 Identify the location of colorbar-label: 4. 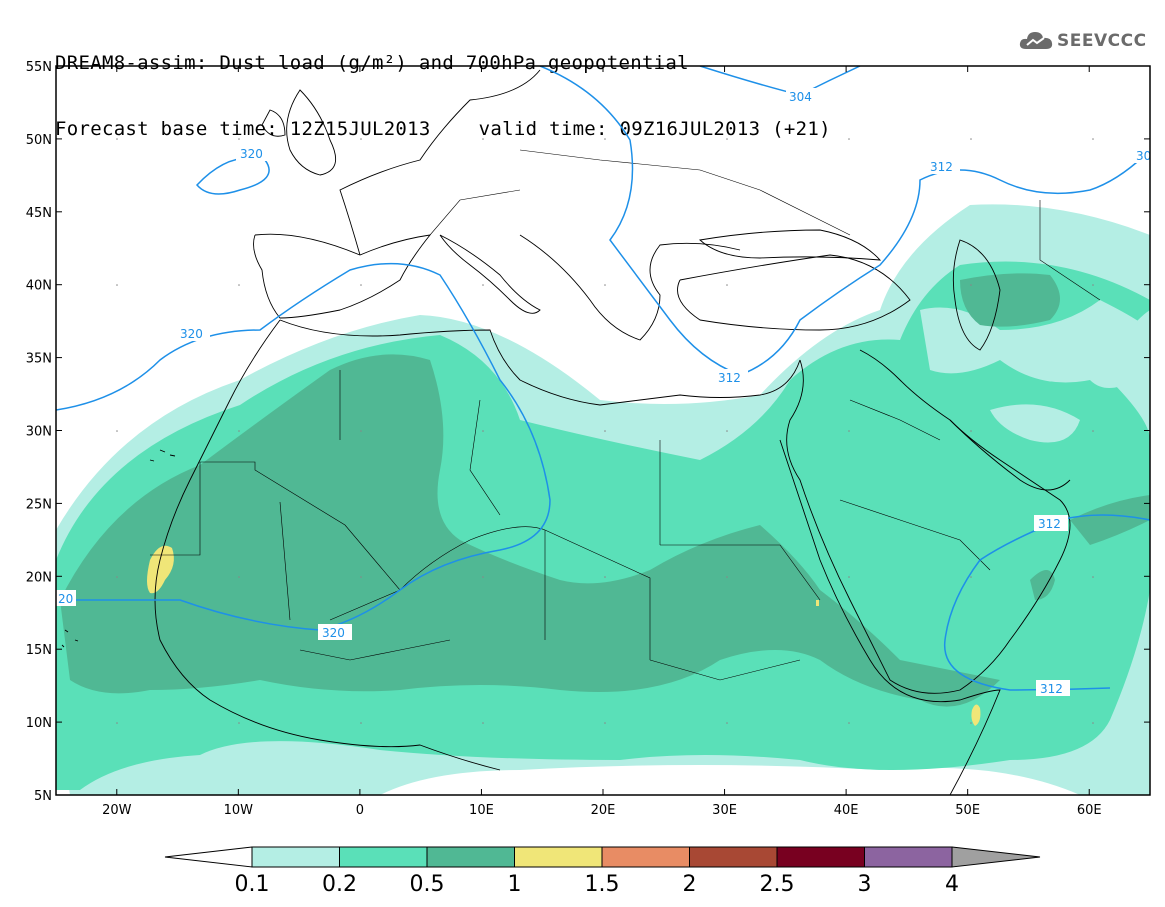
(952, 884).